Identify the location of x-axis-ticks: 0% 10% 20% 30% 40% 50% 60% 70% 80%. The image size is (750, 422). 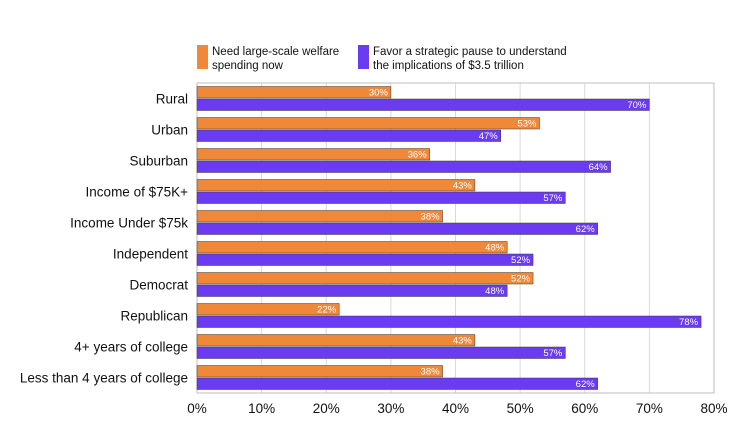
(457, 408).